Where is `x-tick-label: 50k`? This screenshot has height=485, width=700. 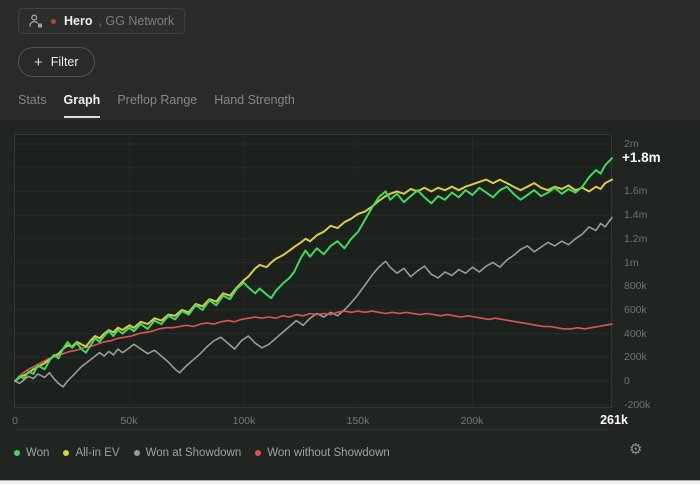 x-tick-label: 50k is located at coordinates (129, 421).